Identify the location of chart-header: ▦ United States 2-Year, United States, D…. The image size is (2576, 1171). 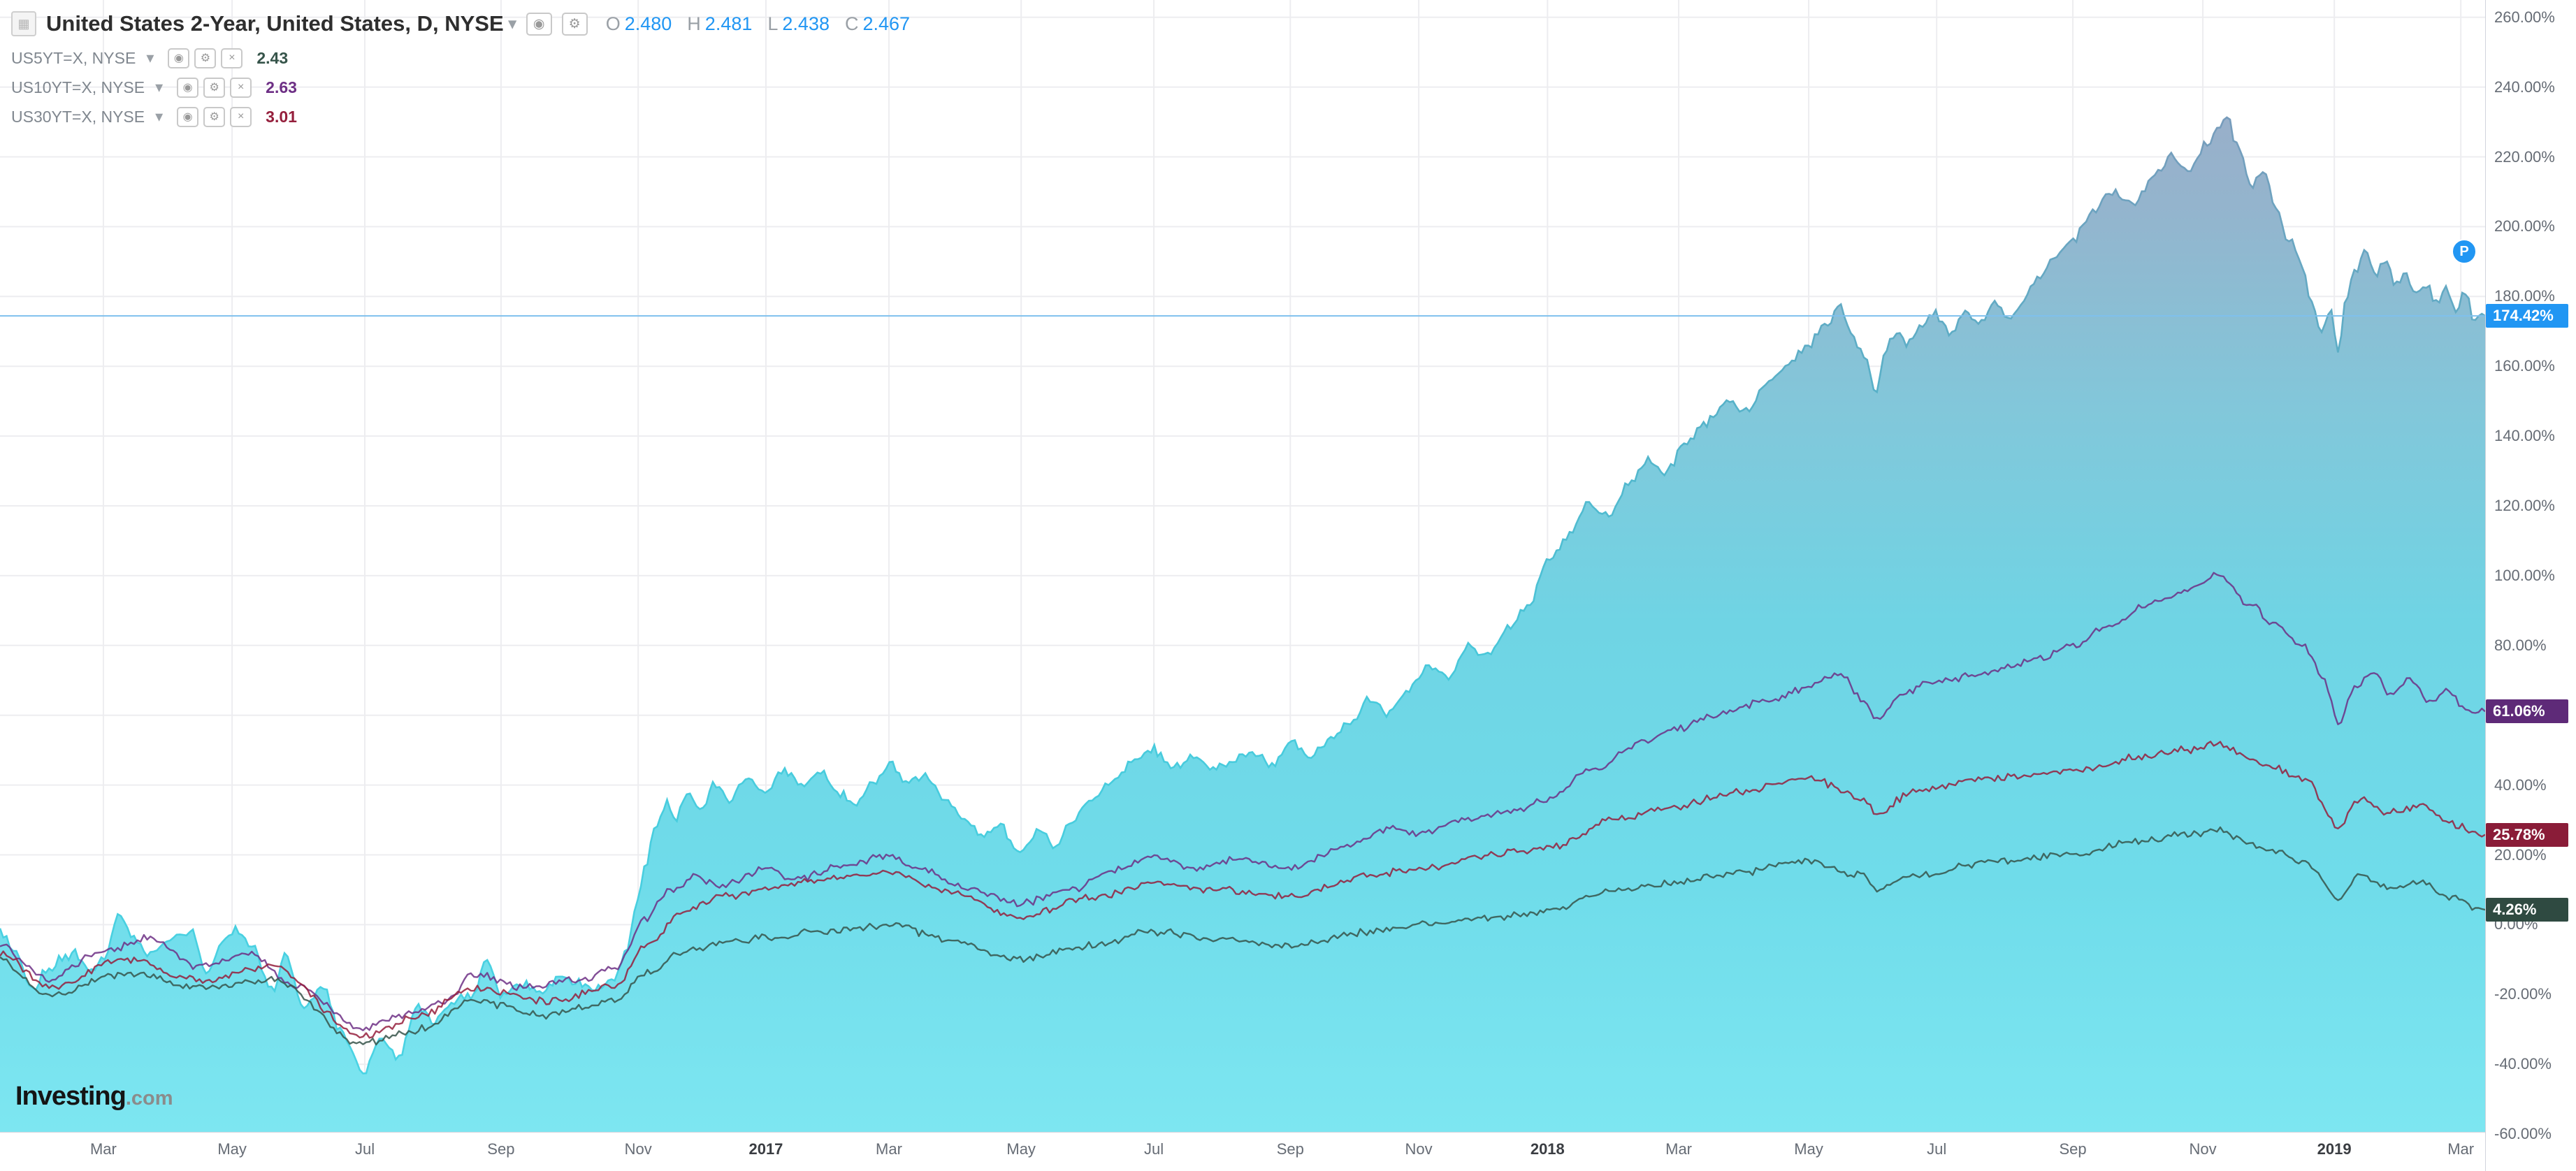
(460, 23).